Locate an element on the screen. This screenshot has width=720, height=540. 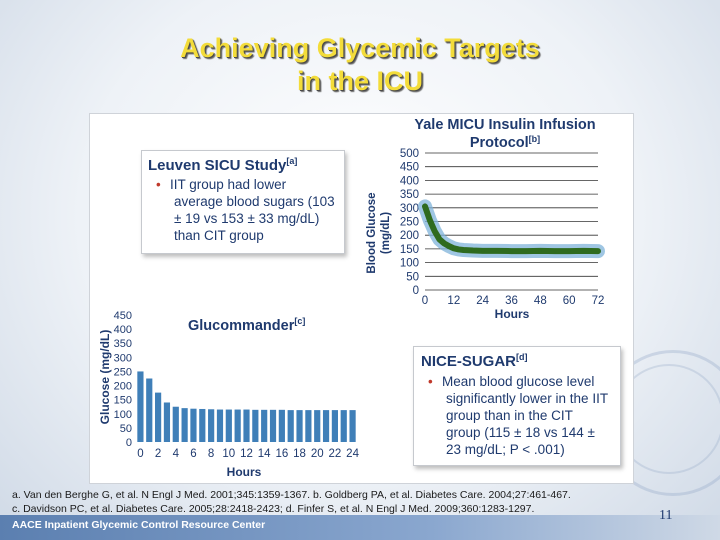
gluc-xlabel: Hours is located at coordinates (244, 472).